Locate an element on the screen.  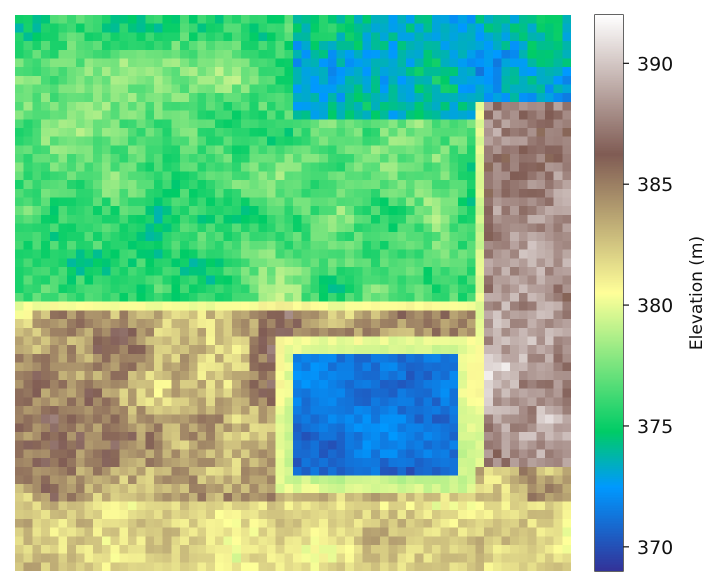
colorbar-label: Elevation (m) is located at coordinates (697, 293).